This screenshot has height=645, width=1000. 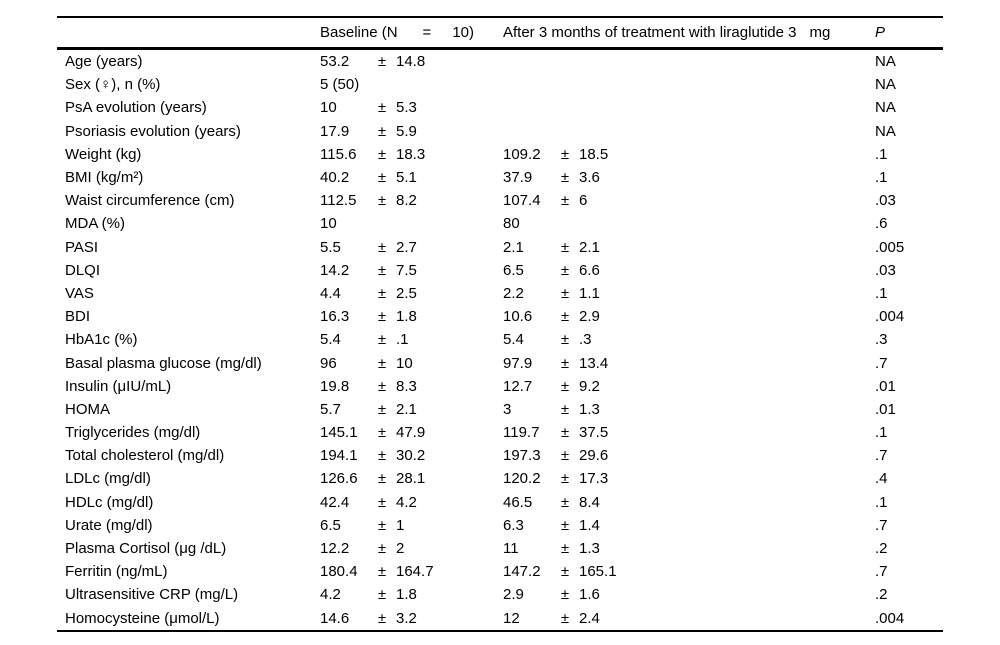 What do you see at coordinates (411, 386) in the screenshot?
I see `baseline-cell: 19.8 ±8.3` at bounding box center [411, 386].